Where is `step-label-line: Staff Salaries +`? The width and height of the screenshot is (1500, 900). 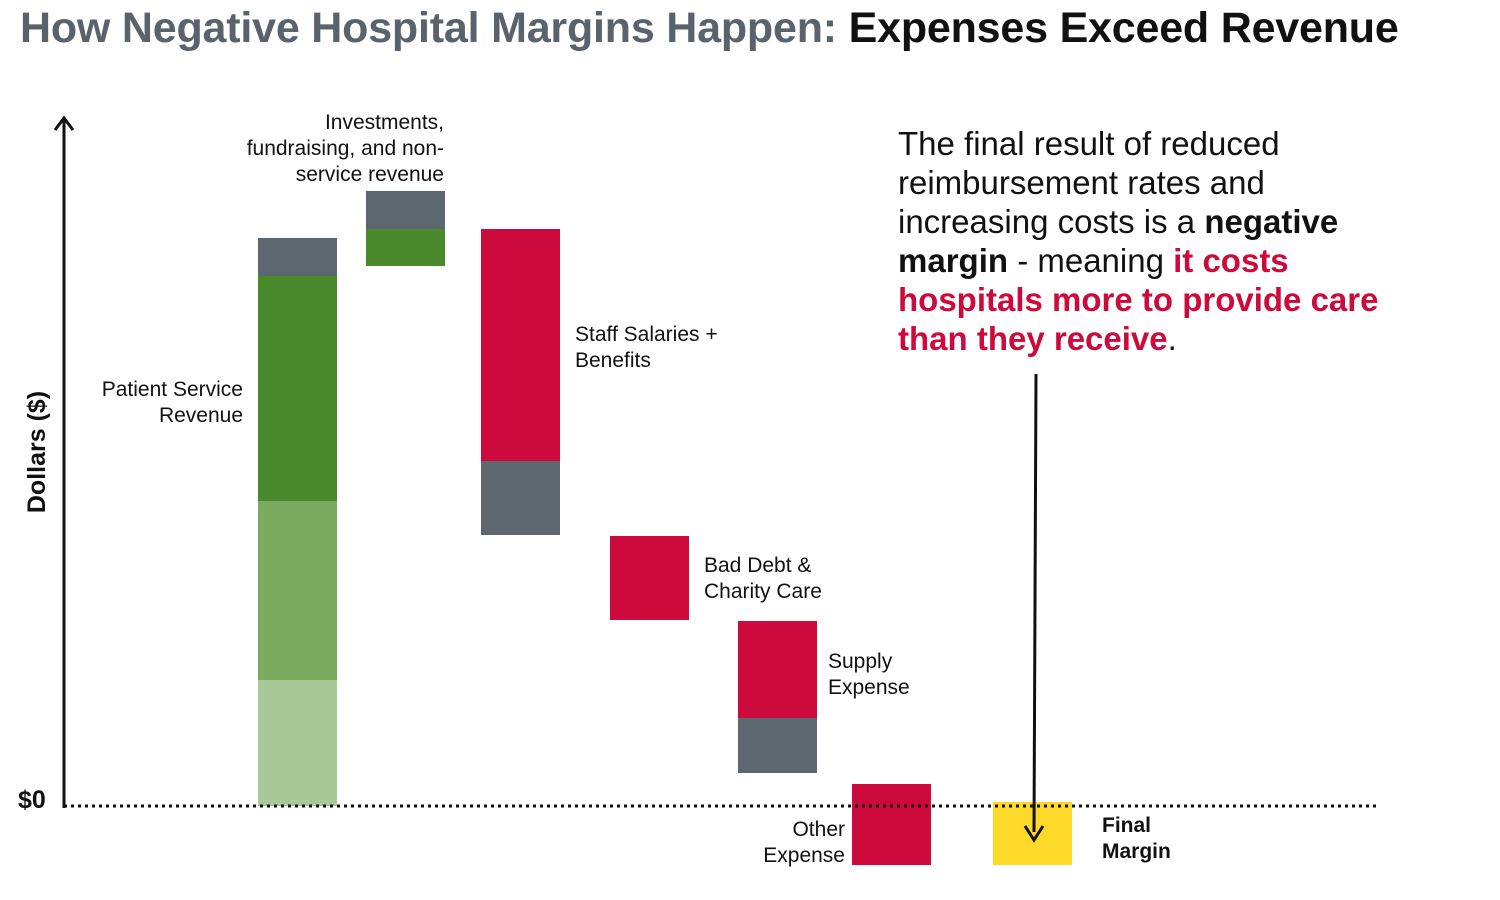 step-label-line: Staff Salaries + is located at coordinates (646, 334).